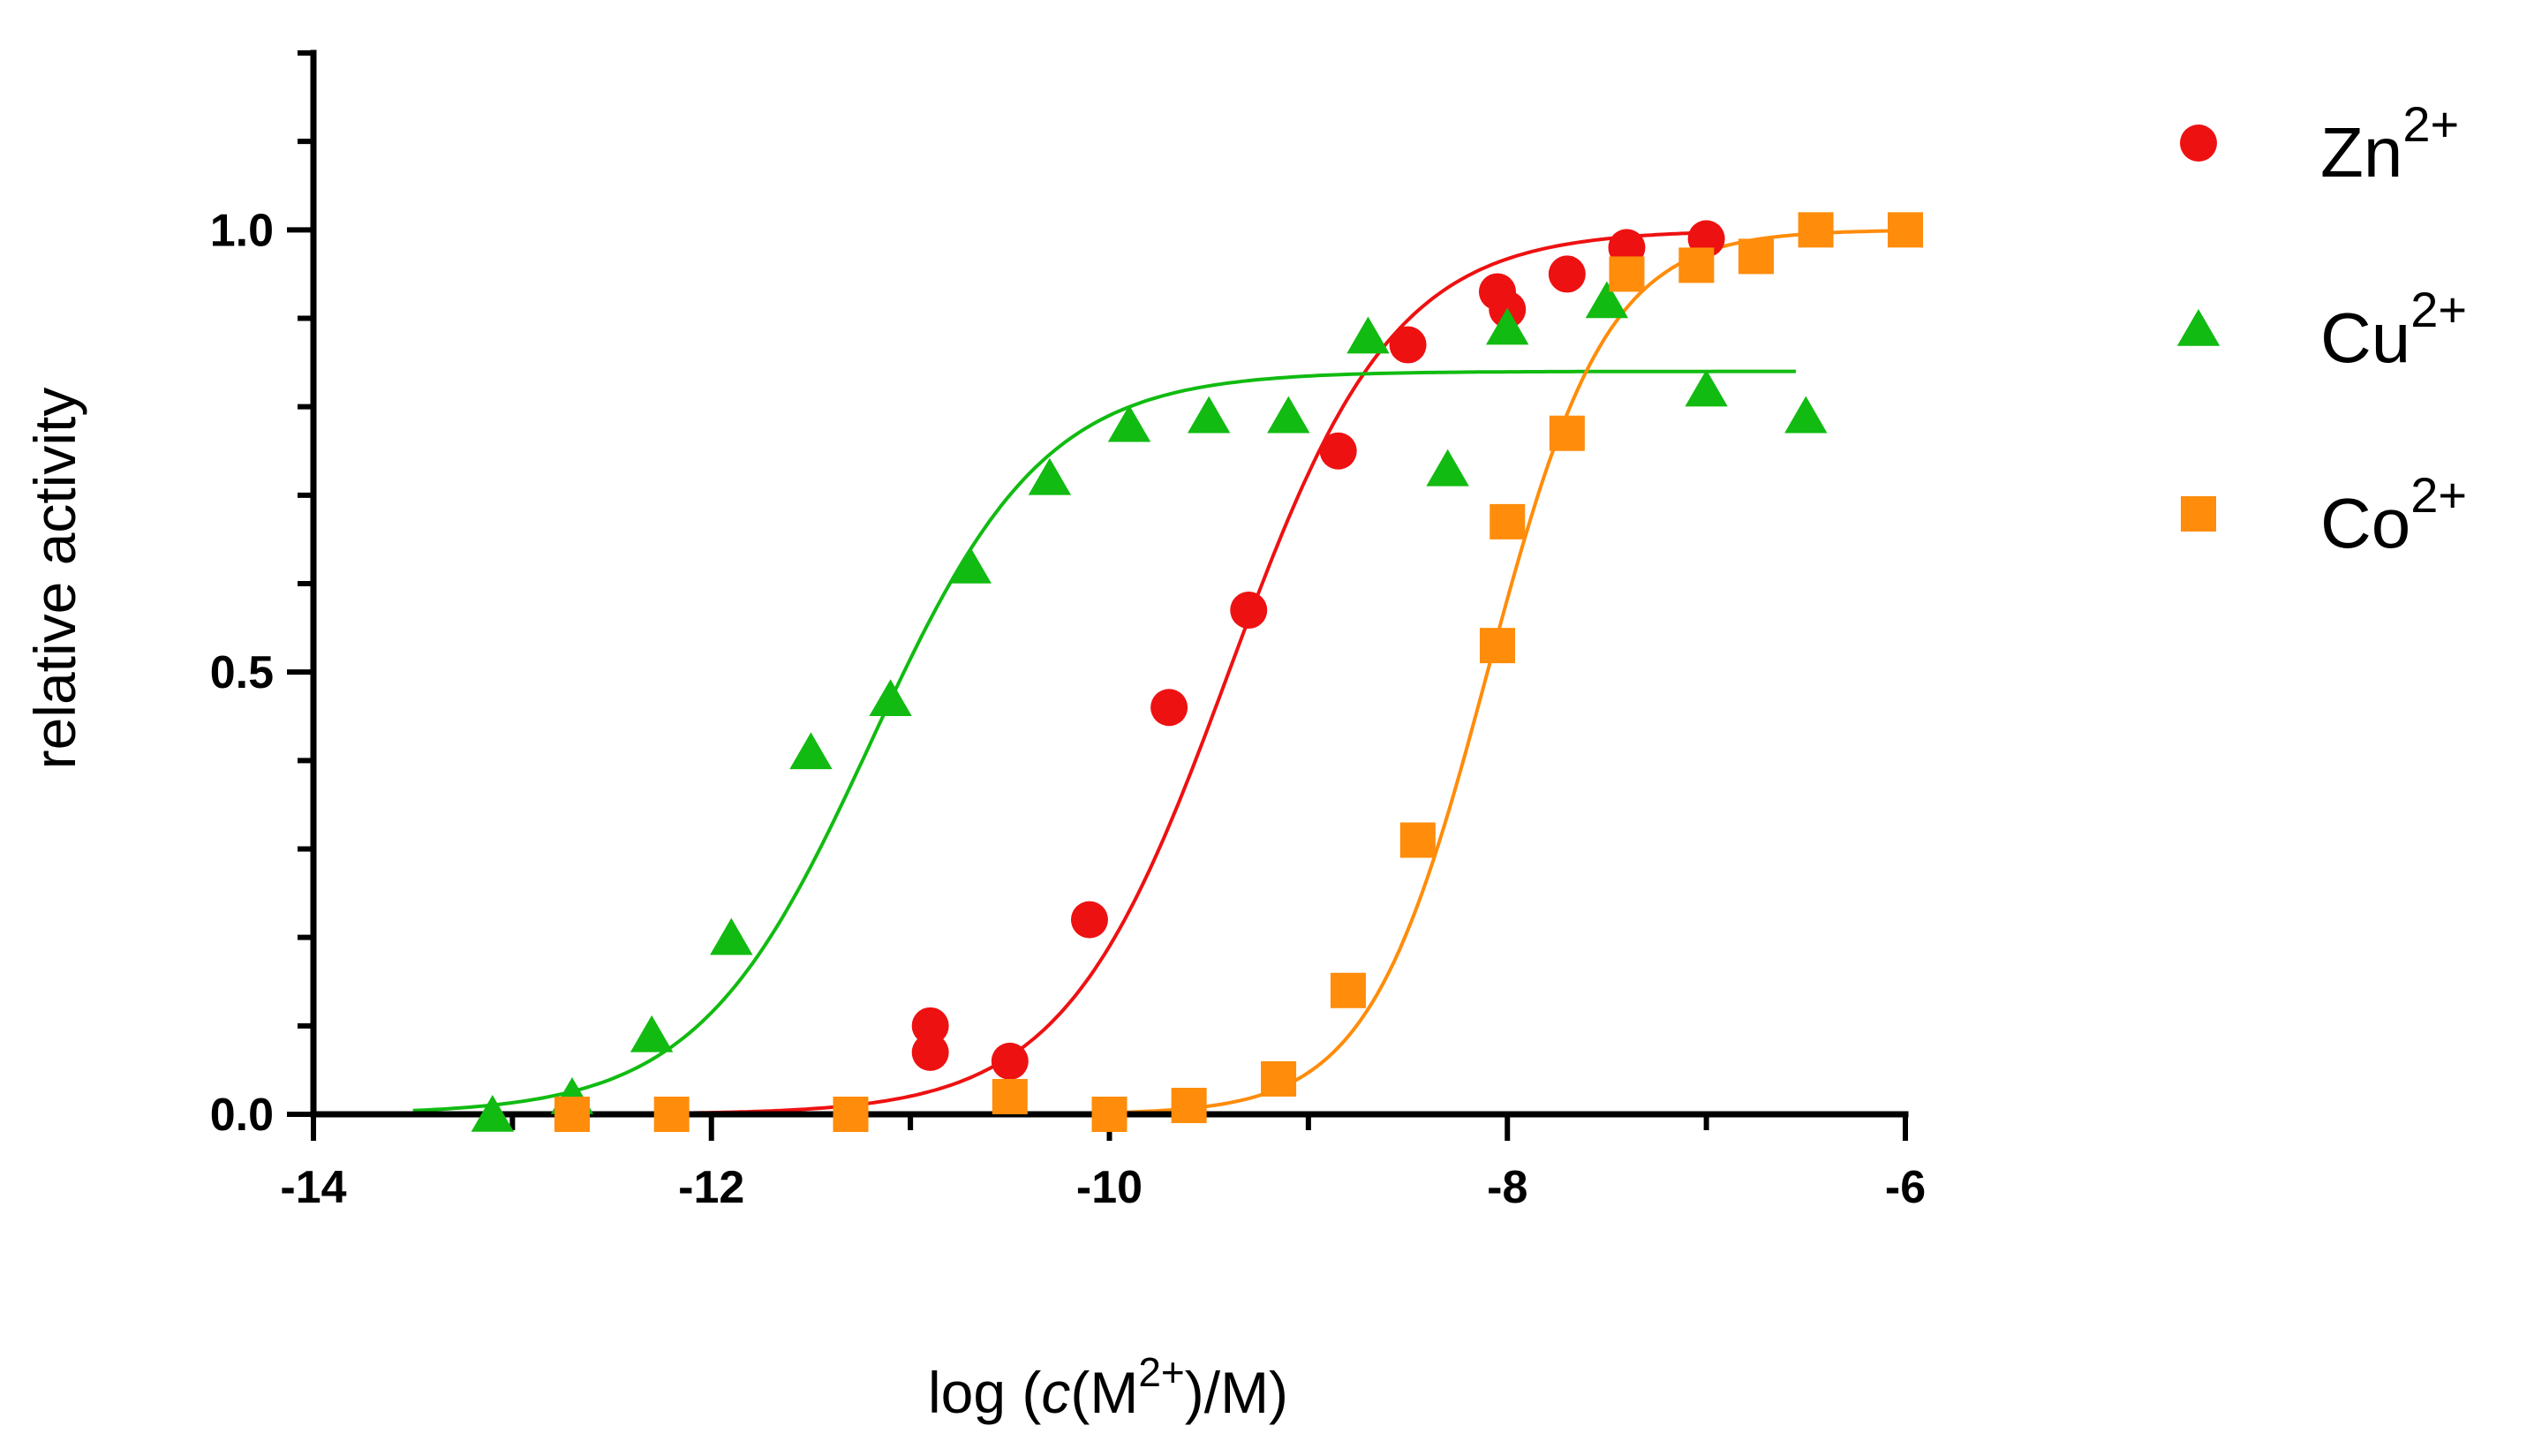 Image resolution: width=2534 pixels, height=1456 pixels. I want to click on legend-item-co: Co2+, so click(2324, 514).